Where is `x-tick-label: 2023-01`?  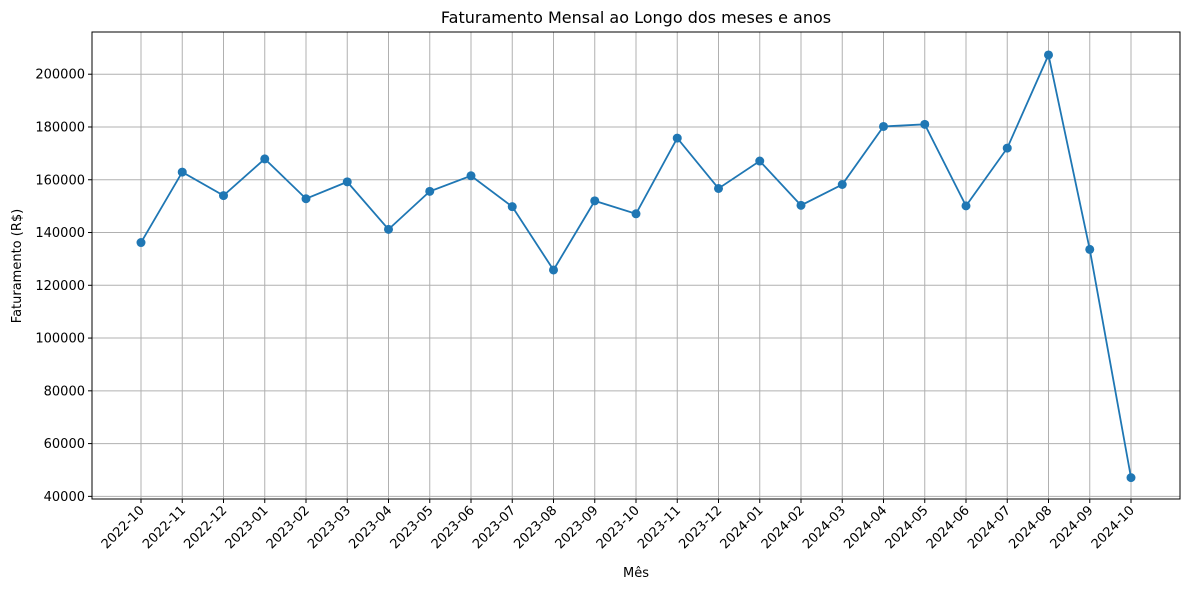
x-tick-label: 2023-01 is located at coordinates (247, 527).